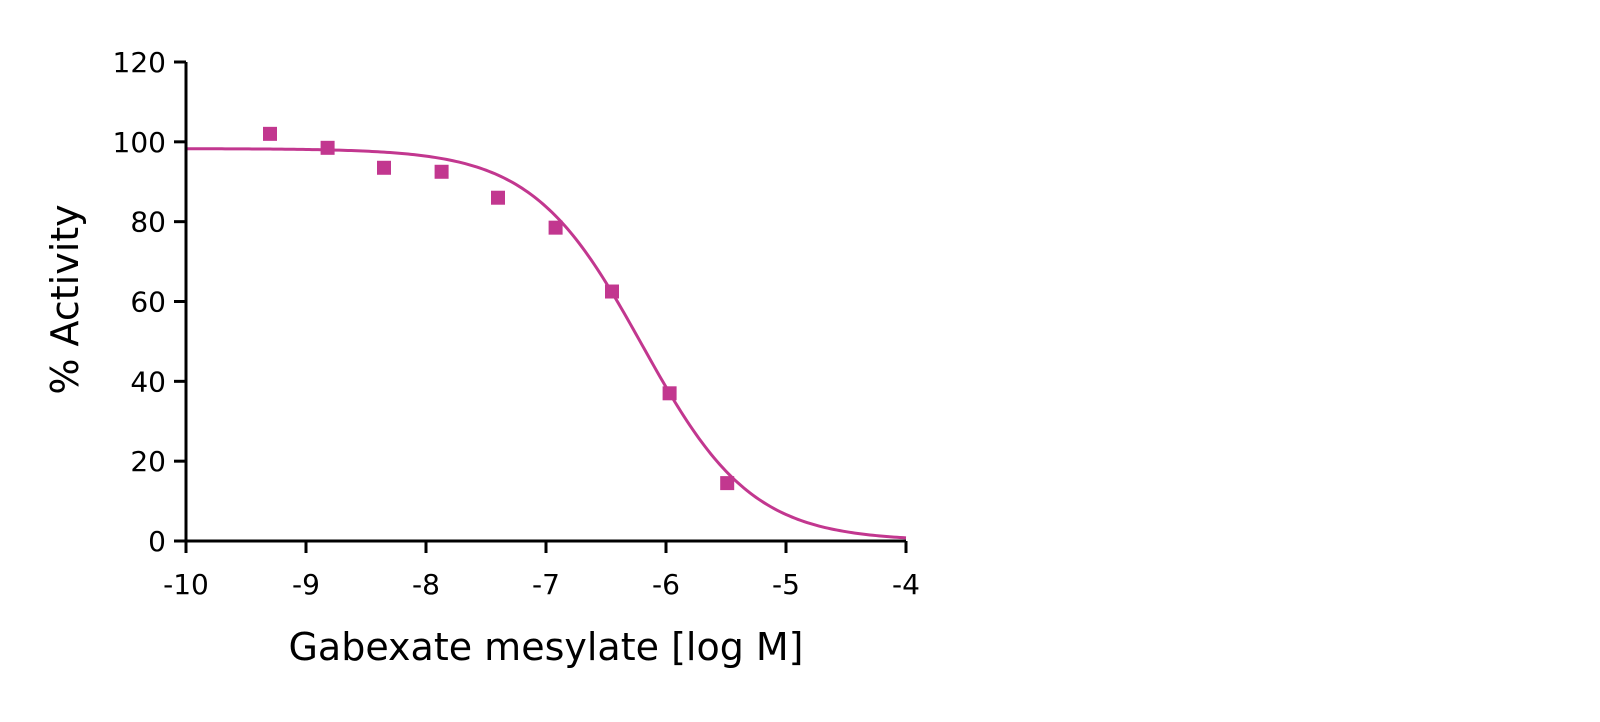 This screenshot has height=722, width=1600. What do you see at coordinates (148, 461) in the screenshot?
I see `y-tick-label: 20` at bounding box center [148, 461].